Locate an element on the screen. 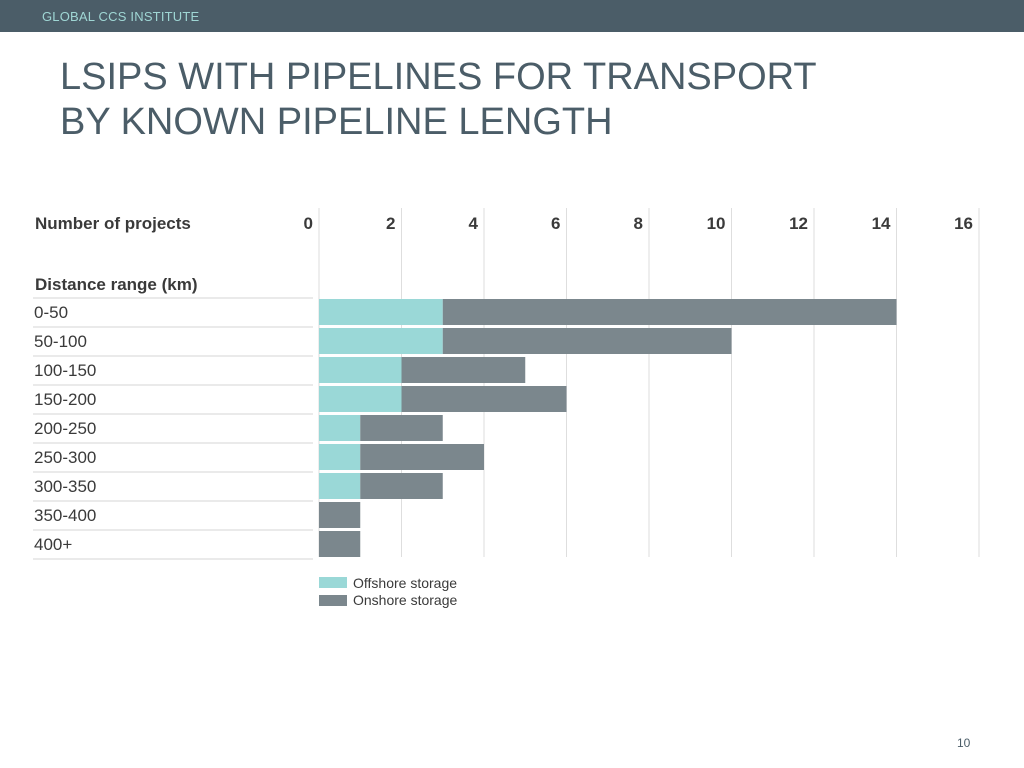  category-label: 150-200 is located at coordinates (65, 399).